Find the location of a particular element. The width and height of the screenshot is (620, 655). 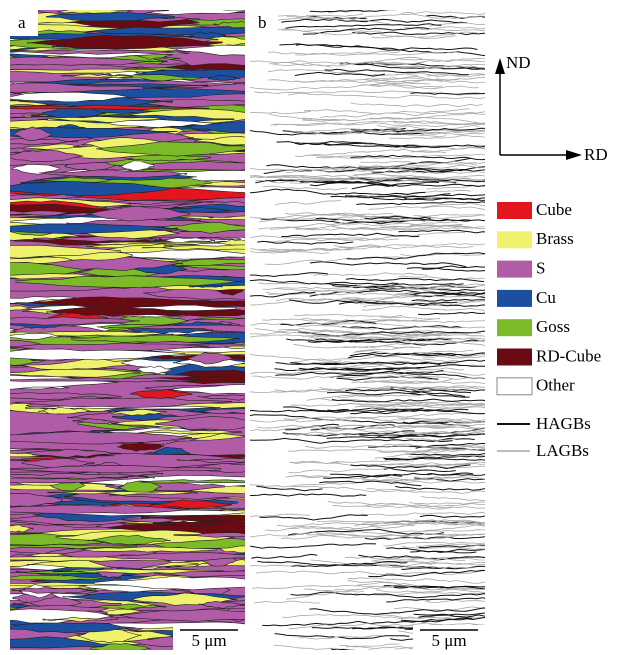

panel-label: a is located at coordinates (22, 22).